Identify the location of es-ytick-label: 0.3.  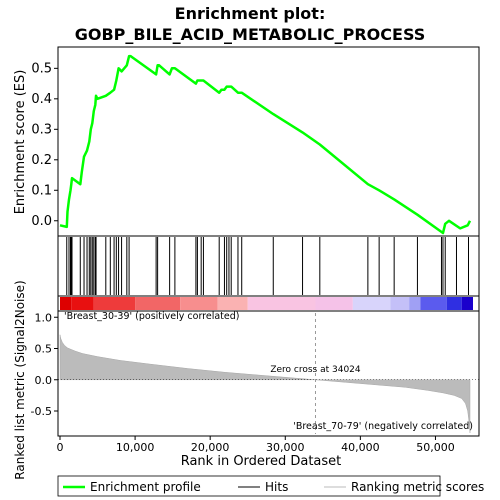
(41, 129).